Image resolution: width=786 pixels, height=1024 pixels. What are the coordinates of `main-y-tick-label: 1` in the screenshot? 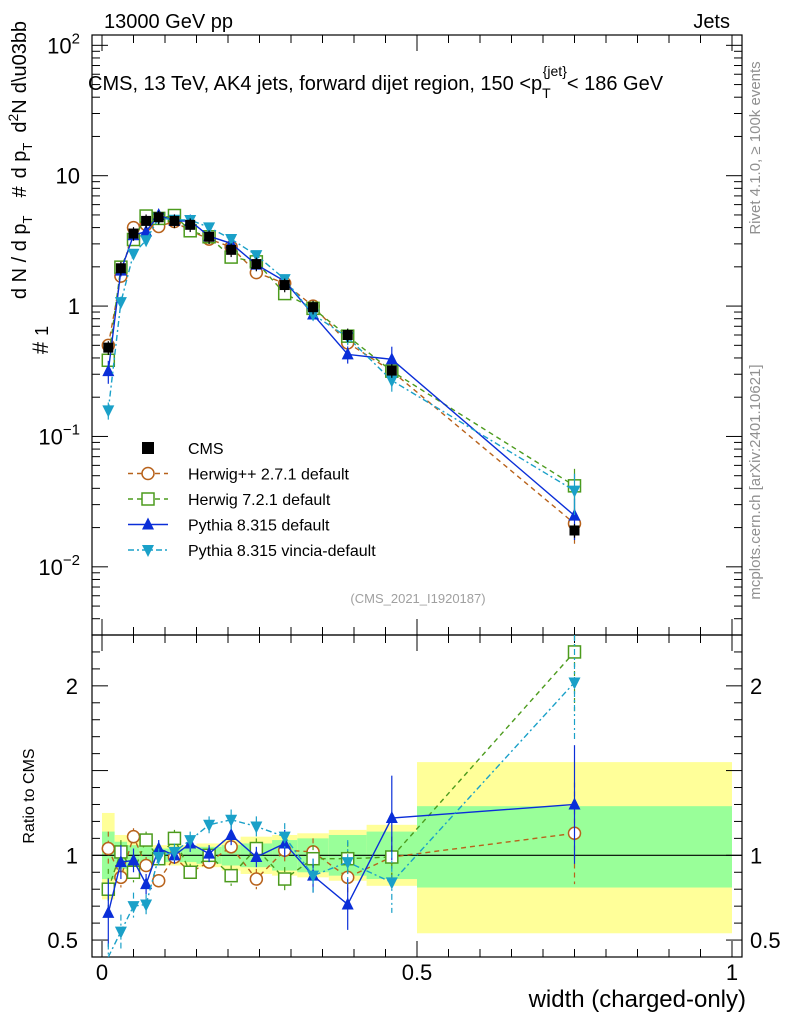 It's located at (74, 306).